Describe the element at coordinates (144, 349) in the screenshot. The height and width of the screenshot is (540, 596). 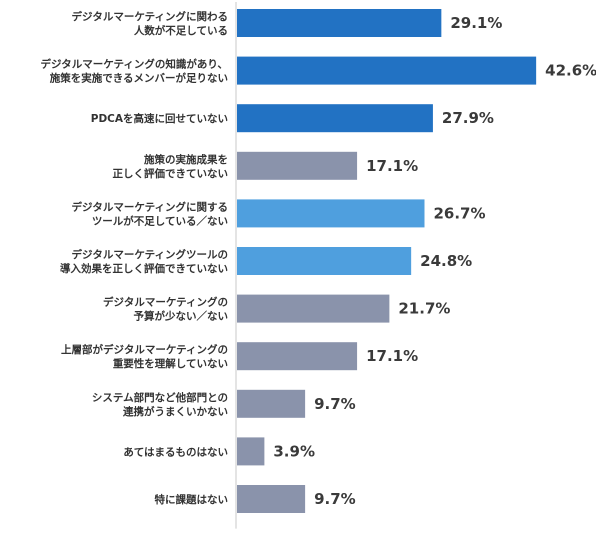
I see `category-label-8-line-1: 上層部がデジタルマーケティングの` at that location.